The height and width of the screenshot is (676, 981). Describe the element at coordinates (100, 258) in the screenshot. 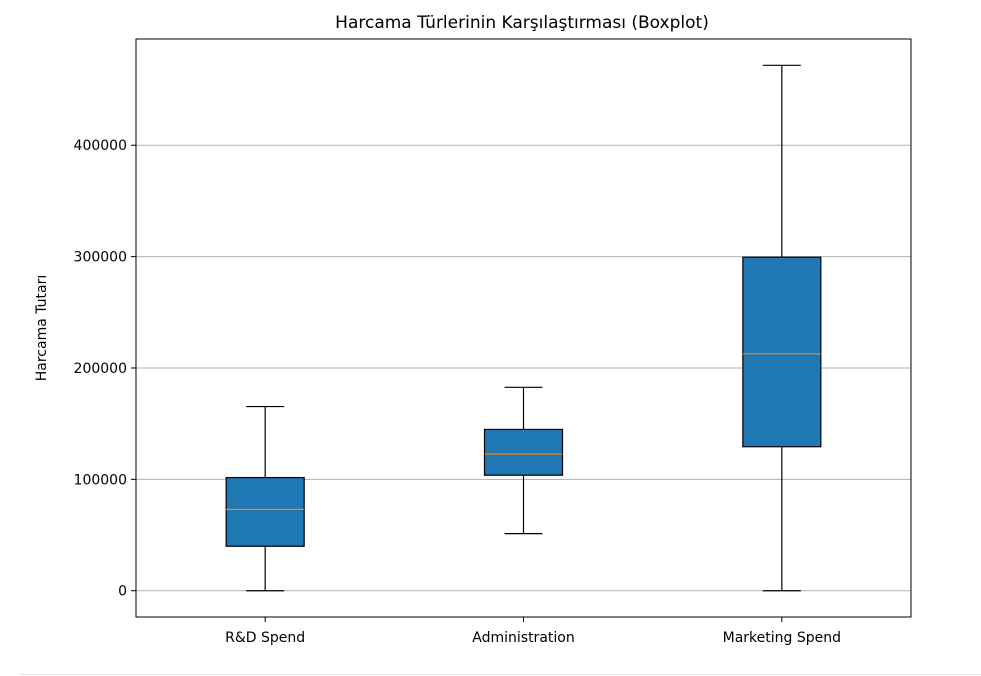

I see `y-tick-label: 300000` at that location.